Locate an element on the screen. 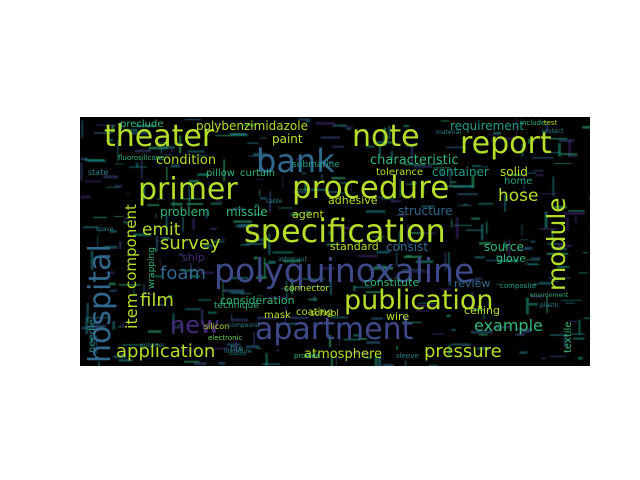 The image size is (640, 480). word-primer: primer is located at coordinates (188, 189).